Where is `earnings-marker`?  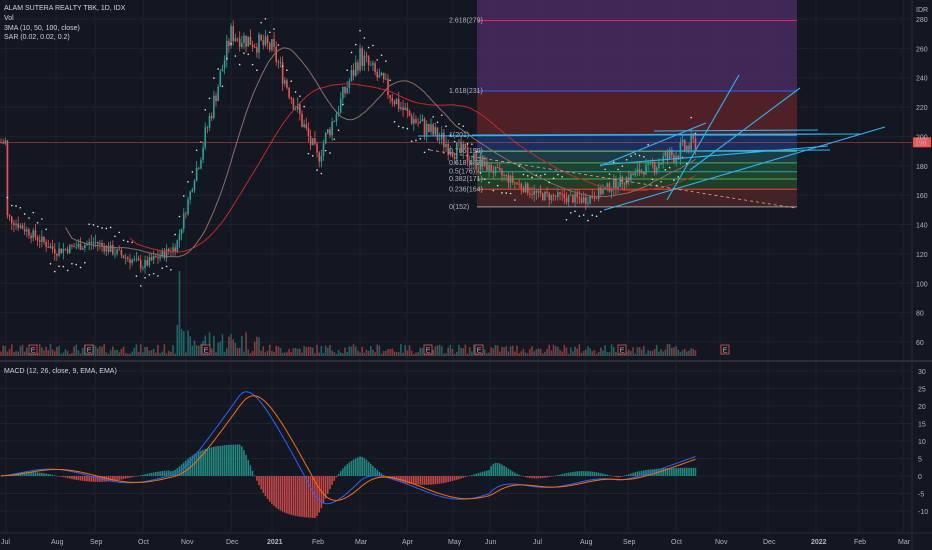
earnings-marker is located at coordinates (725, 349).